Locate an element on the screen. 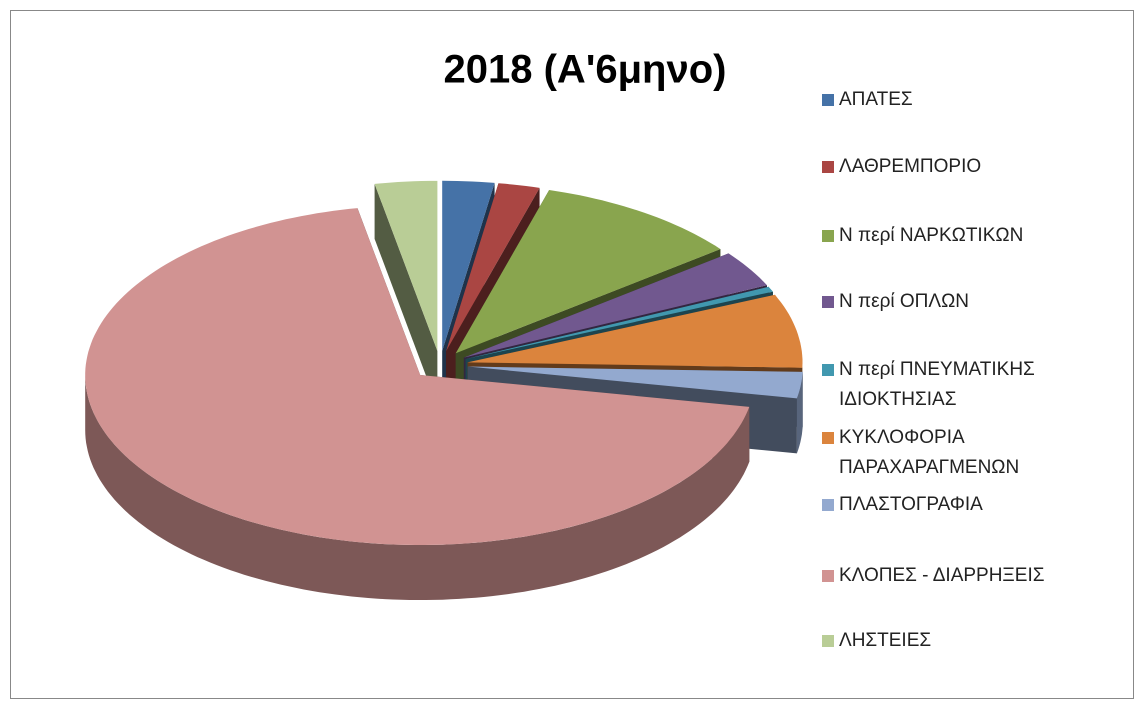 The image size is (1145, 711). legend-item: ΛΑΘΡΕΜΠΟΡΙΟ is located at coordinates (947, 167).